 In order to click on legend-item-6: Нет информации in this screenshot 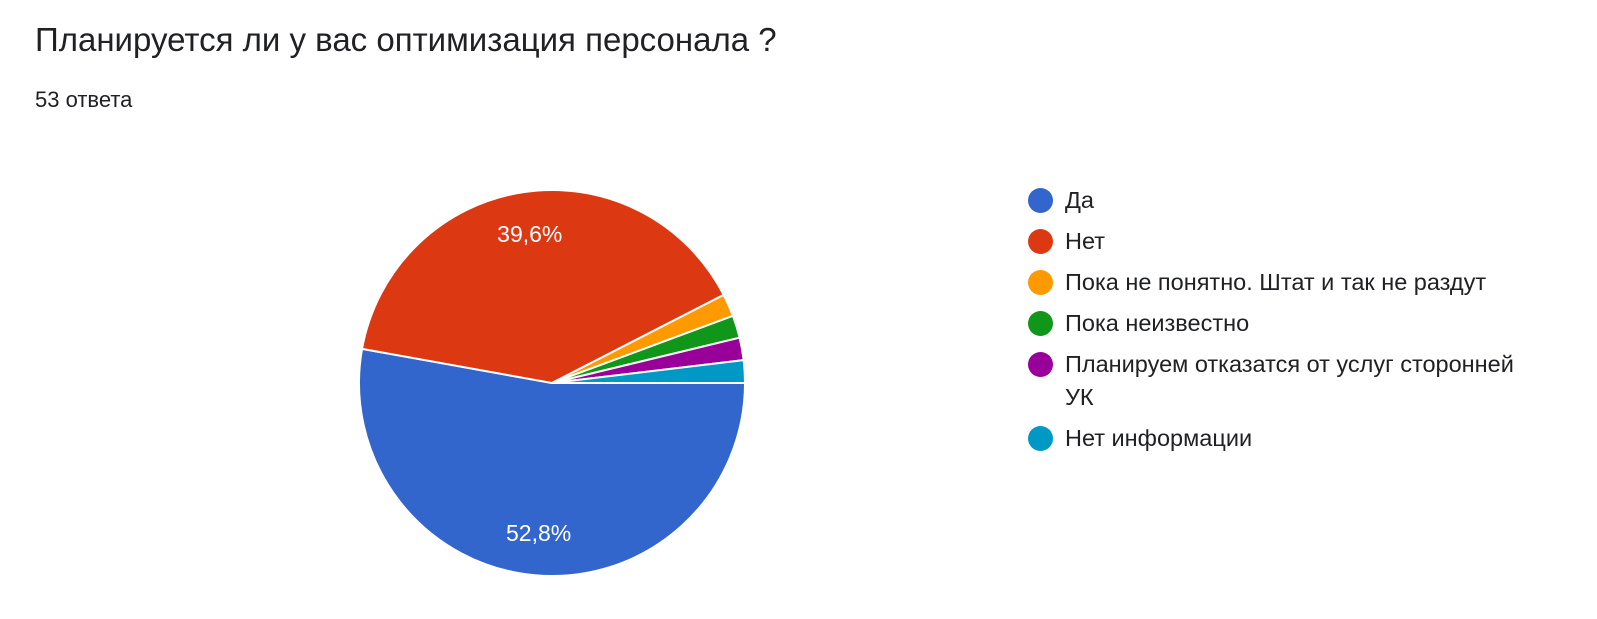, I will do `click(1288, 438)`.